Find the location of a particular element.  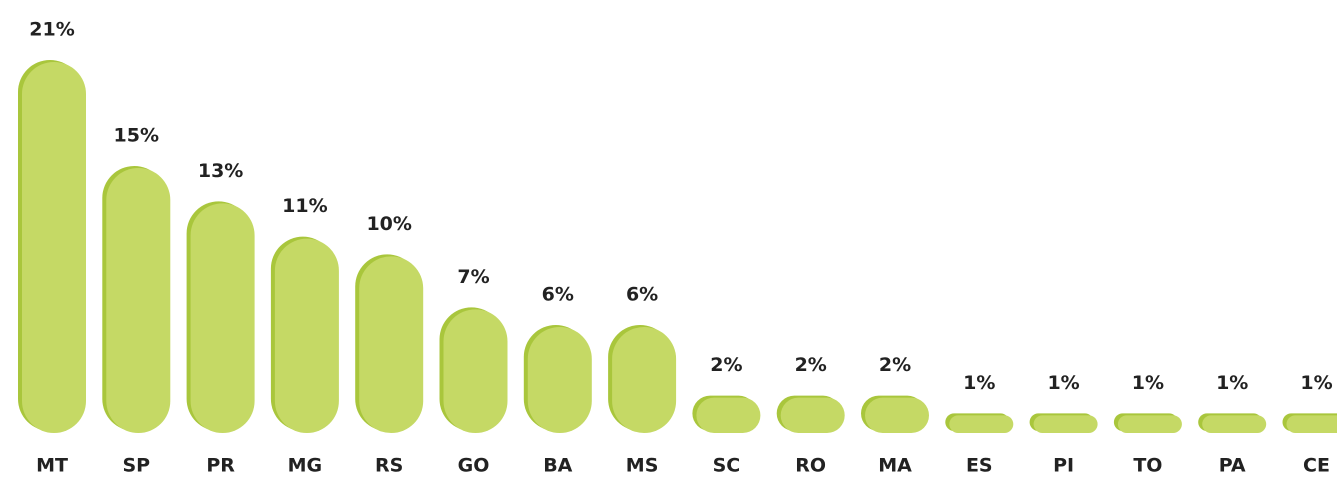

value-label: 10% is located at coordinates (388, 224).